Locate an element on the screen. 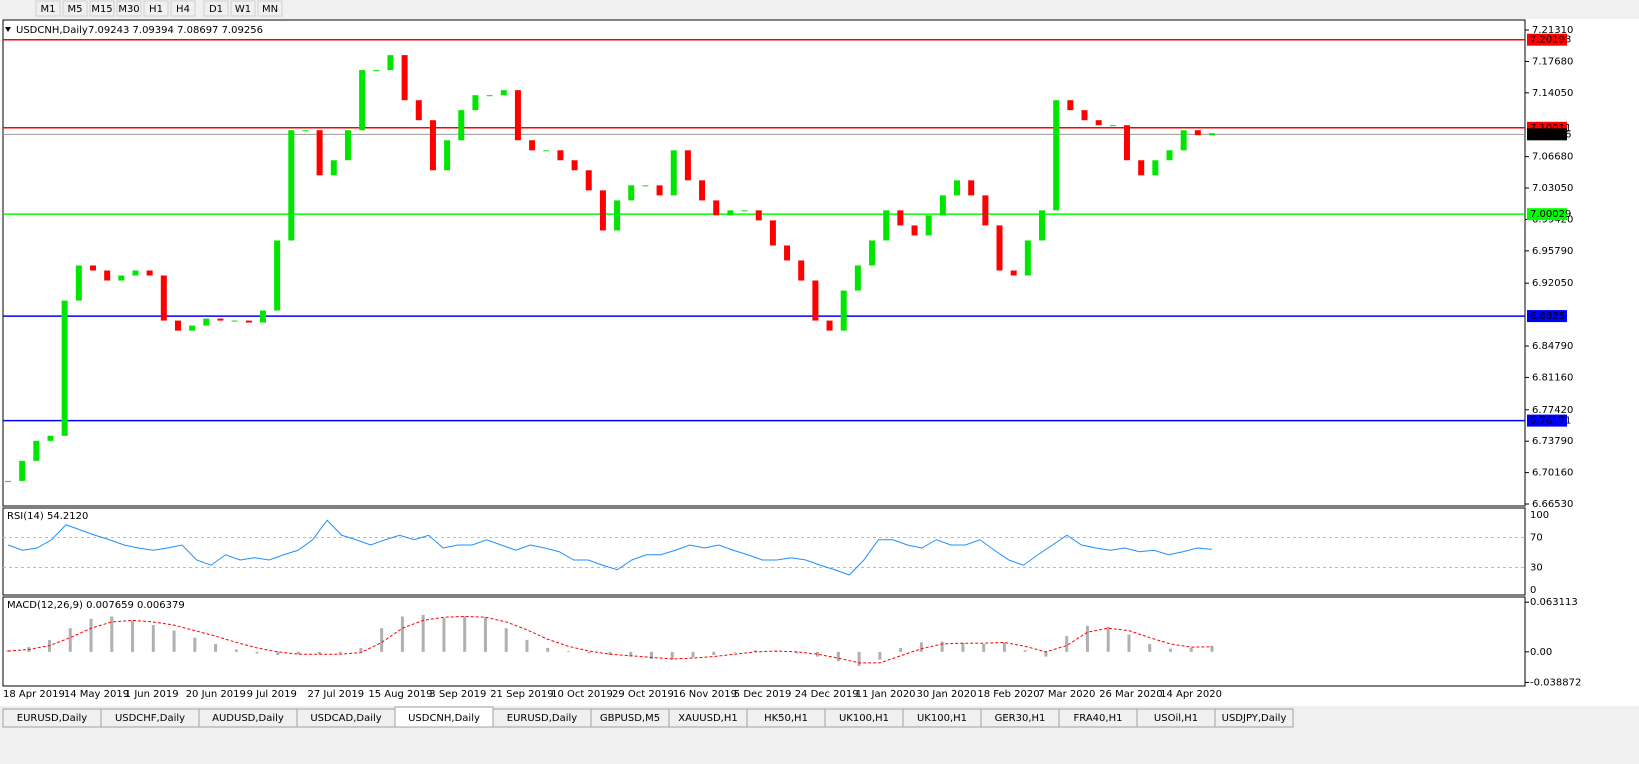 The image size is (1639, 764). tab-label: EURUSD,Daily is located at coordinates (52, 718).